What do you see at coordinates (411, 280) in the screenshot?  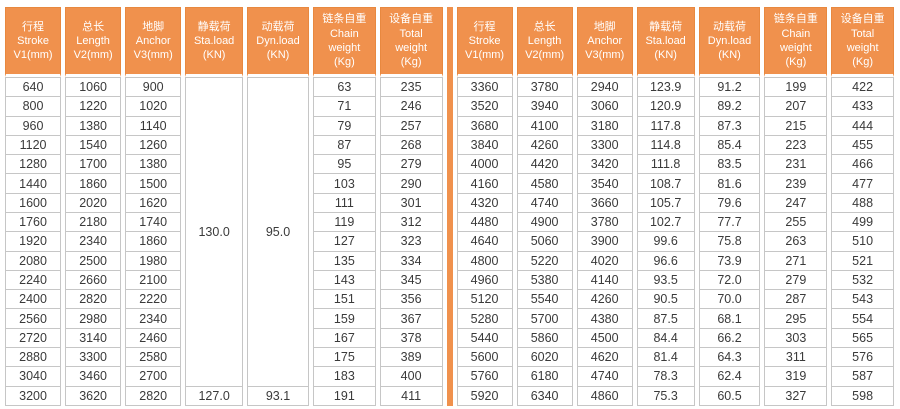 I see `table-cell: 345` at bounding box center [411, 280].